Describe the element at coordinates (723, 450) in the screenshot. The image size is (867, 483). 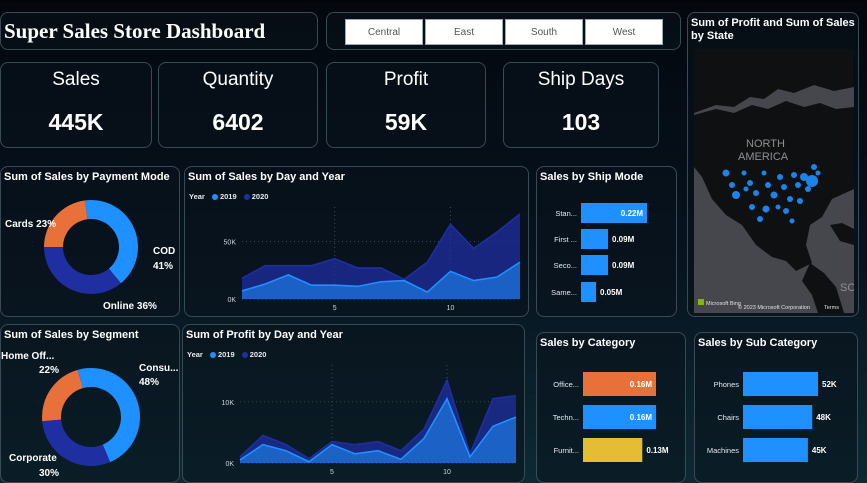
I see `category-label: Machines` at that location.